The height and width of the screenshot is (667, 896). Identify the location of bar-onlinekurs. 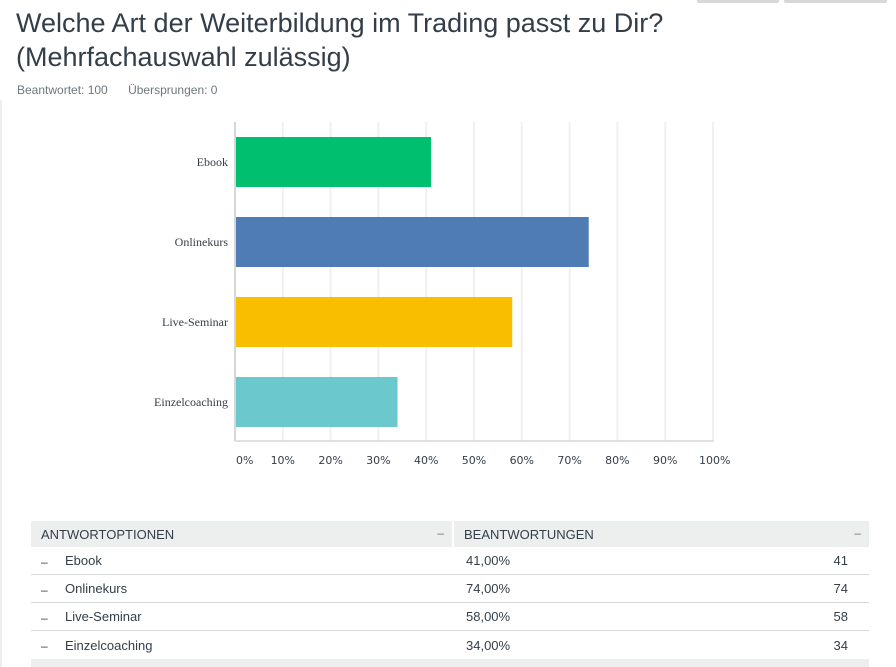
(412, 242).